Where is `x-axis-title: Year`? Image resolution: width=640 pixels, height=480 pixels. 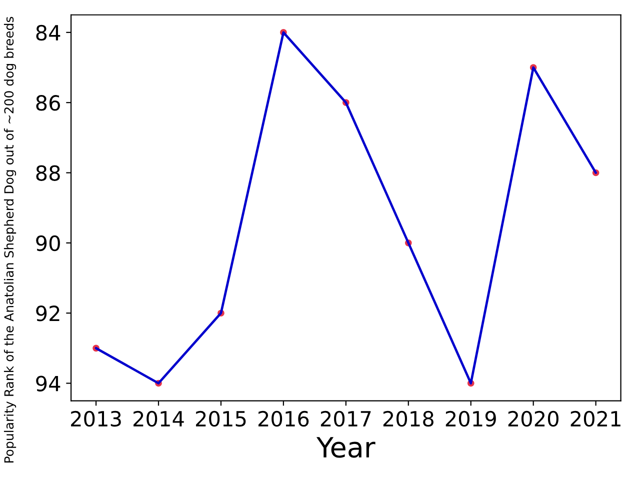
x-axis-title: Year is located at coordinates (346, 447).